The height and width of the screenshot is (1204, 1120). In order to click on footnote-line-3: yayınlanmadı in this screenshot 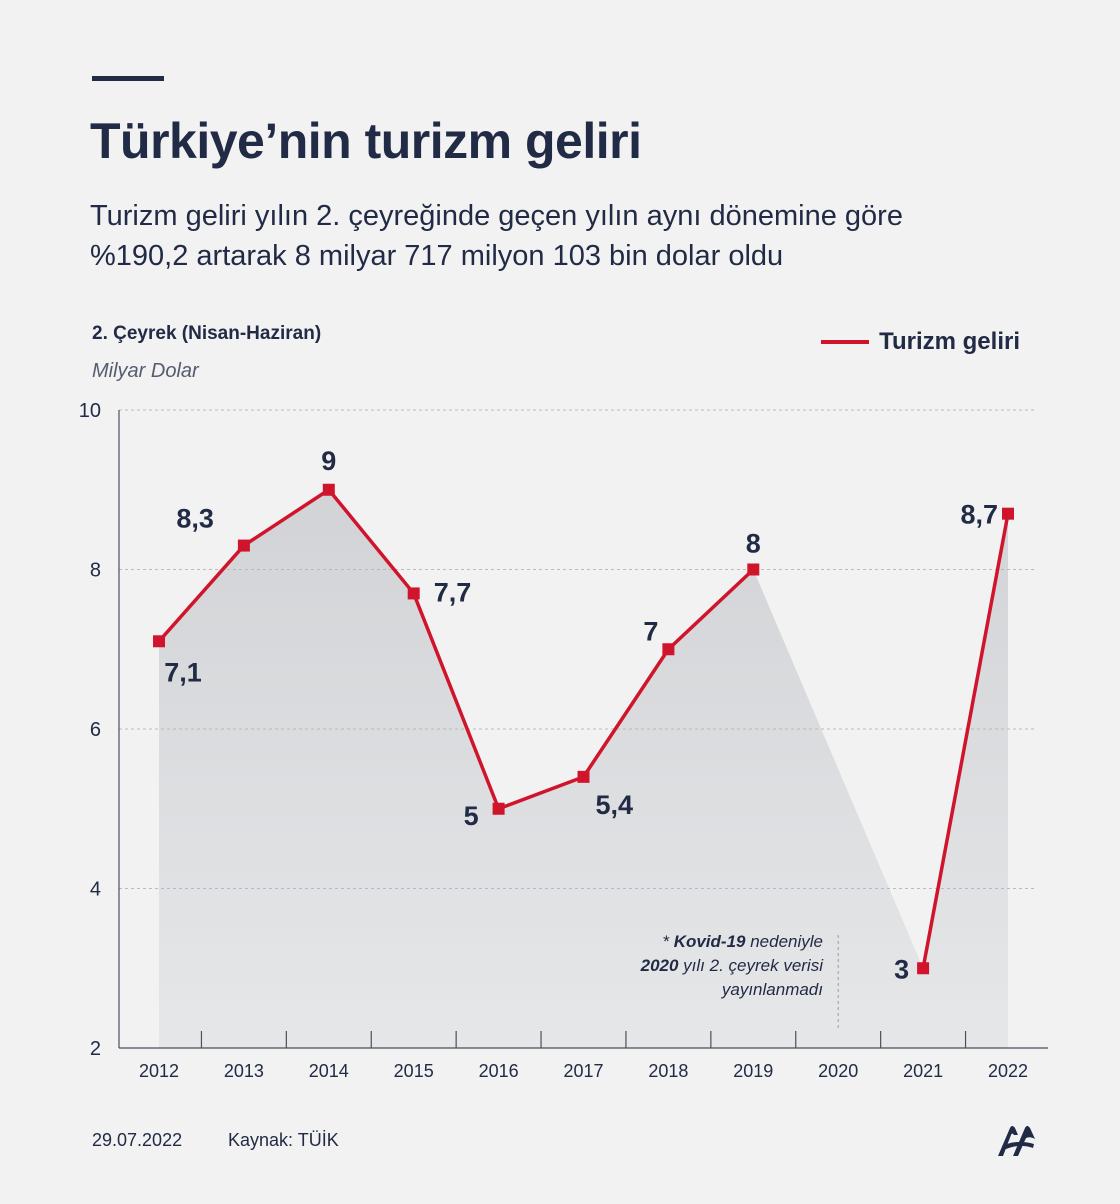, I will do `click(772, 989)`.